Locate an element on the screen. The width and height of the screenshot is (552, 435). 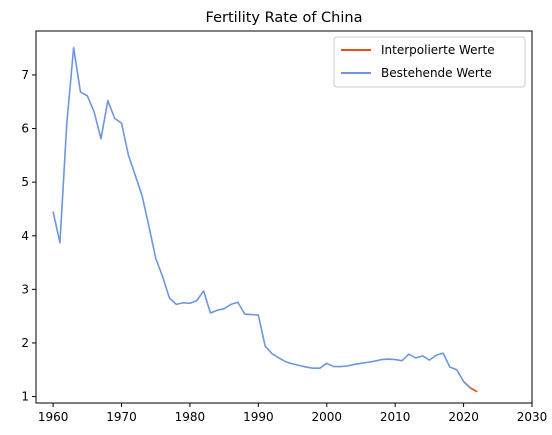
legend-label-existing: Bestehende Werte is located at coordinates (436, 73).